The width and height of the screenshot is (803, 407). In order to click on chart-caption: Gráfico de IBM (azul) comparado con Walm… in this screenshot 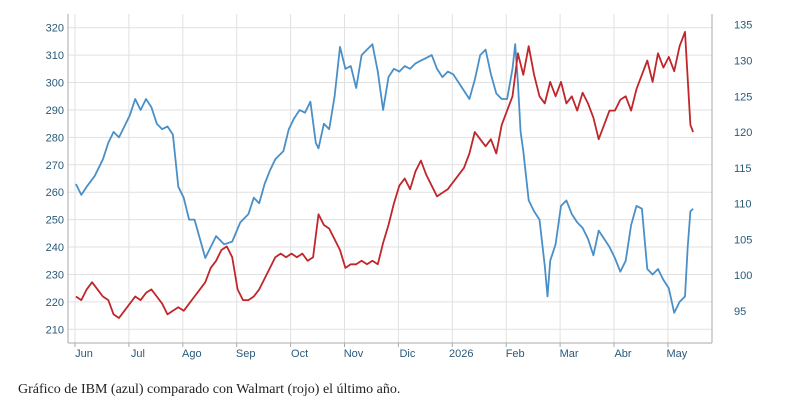, I will do `click(209, 389)`.